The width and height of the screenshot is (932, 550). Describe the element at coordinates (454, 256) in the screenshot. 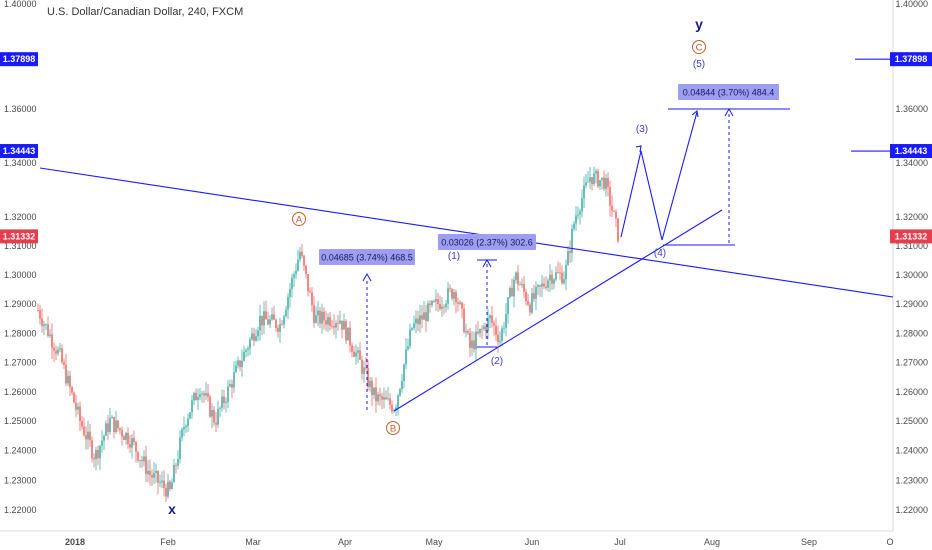

I see `wave-label: (1)` at that location.